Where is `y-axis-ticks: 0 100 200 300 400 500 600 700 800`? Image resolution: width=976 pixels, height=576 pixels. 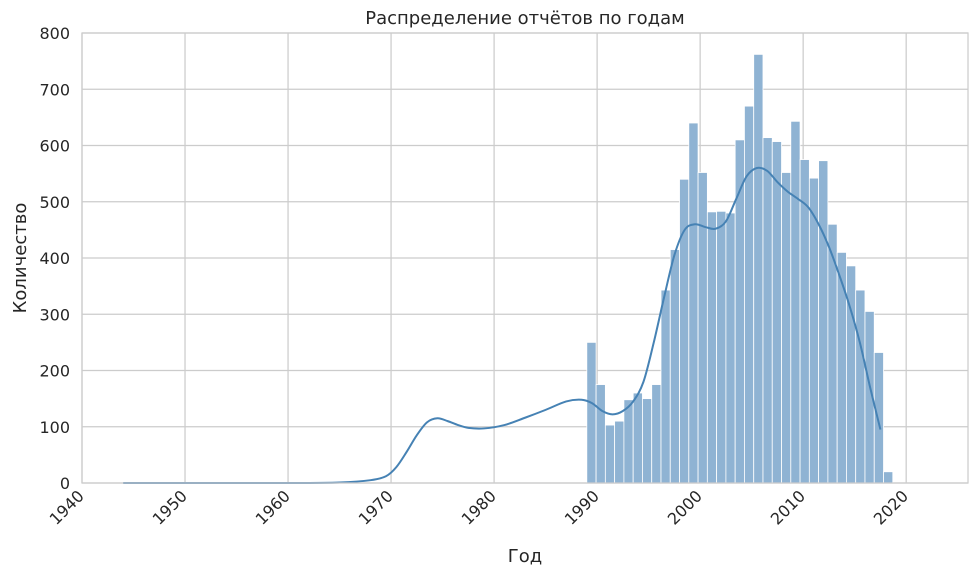 y-axis-ticks: 0 100 200 300 400 500 600 700 800 is located at coordinates (54, 258).